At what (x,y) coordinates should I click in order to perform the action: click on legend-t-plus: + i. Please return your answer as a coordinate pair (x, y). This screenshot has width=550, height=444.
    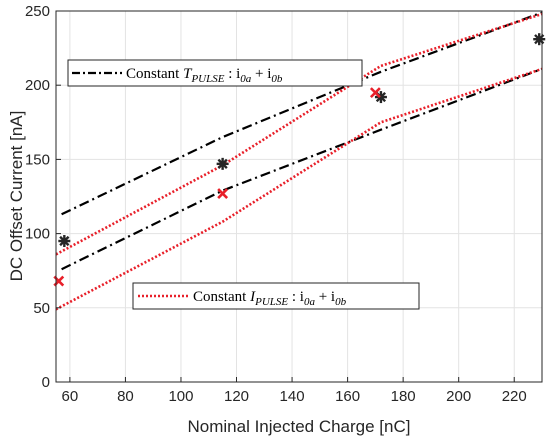
    Looking at the image, I should click on (261, 74).